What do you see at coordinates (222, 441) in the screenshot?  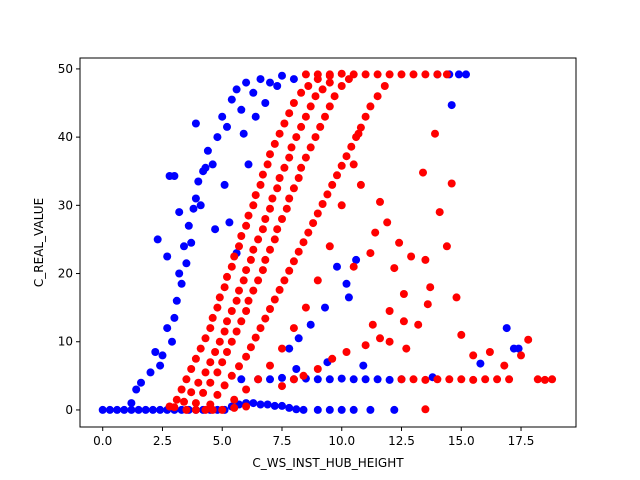 I see `x-tick-label: 5.0` at bounding box center [222, 441].